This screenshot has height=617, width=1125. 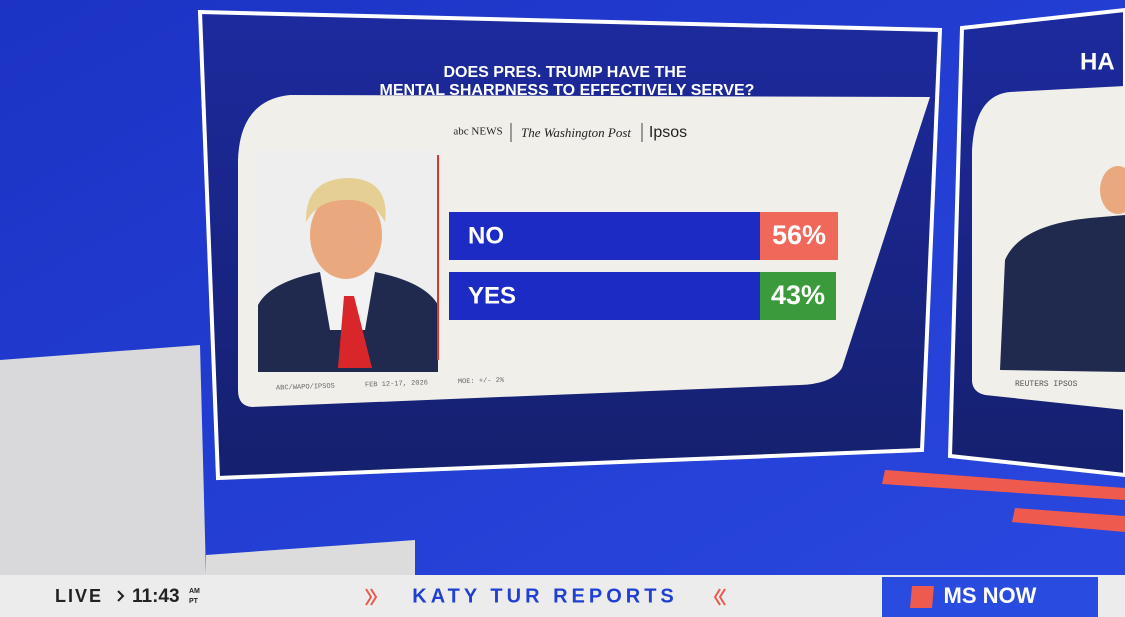 I want to click on title-line: DOES PRES. TRUMP HAVE THE, so click(x=565, y=72).